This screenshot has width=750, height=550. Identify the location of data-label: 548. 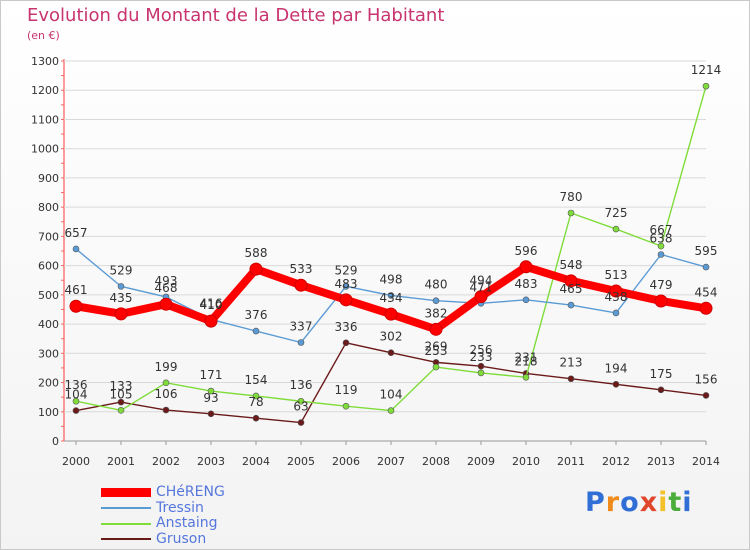
(571, 265).